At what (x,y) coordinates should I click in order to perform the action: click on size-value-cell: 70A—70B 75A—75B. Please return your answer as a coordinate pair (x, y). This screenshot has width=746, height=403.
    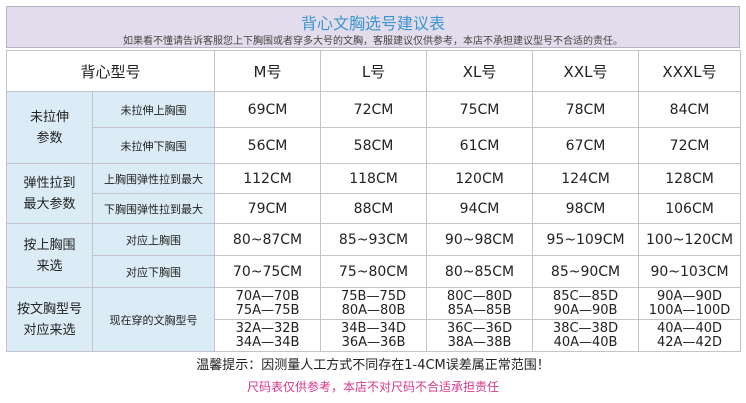
    Looking at the image, I should click on (268, 303).